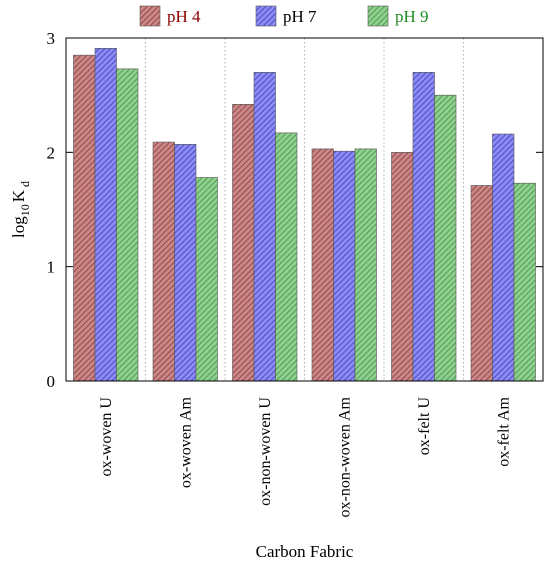  What do you see at coordinates (25, 210) in the screenshot?
I see `y-axis-title-sub1: 10` at bounding box center [25, 210].